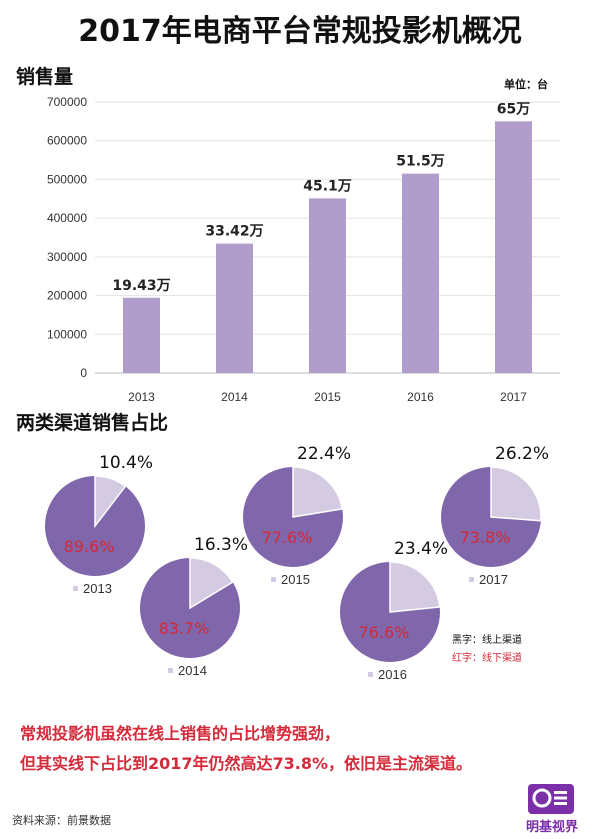  What do you see at coordinates (184, 628) in the screenshot?
I see `pie-offline-label: 83.7%` at bounding box center [184, 628].